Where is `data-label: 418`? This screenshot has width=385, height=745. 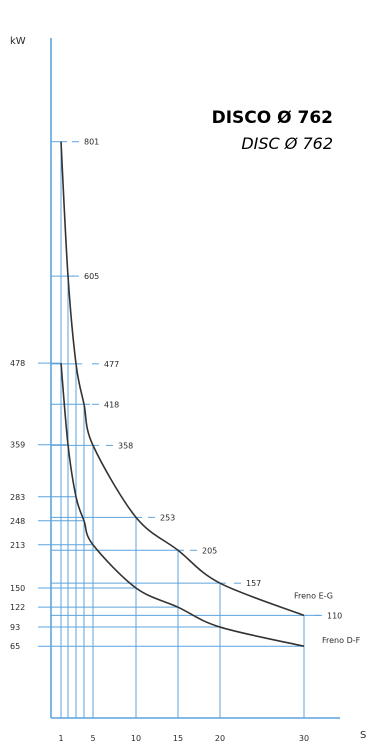 data-label: 418 is located at coordinates (111, 404).